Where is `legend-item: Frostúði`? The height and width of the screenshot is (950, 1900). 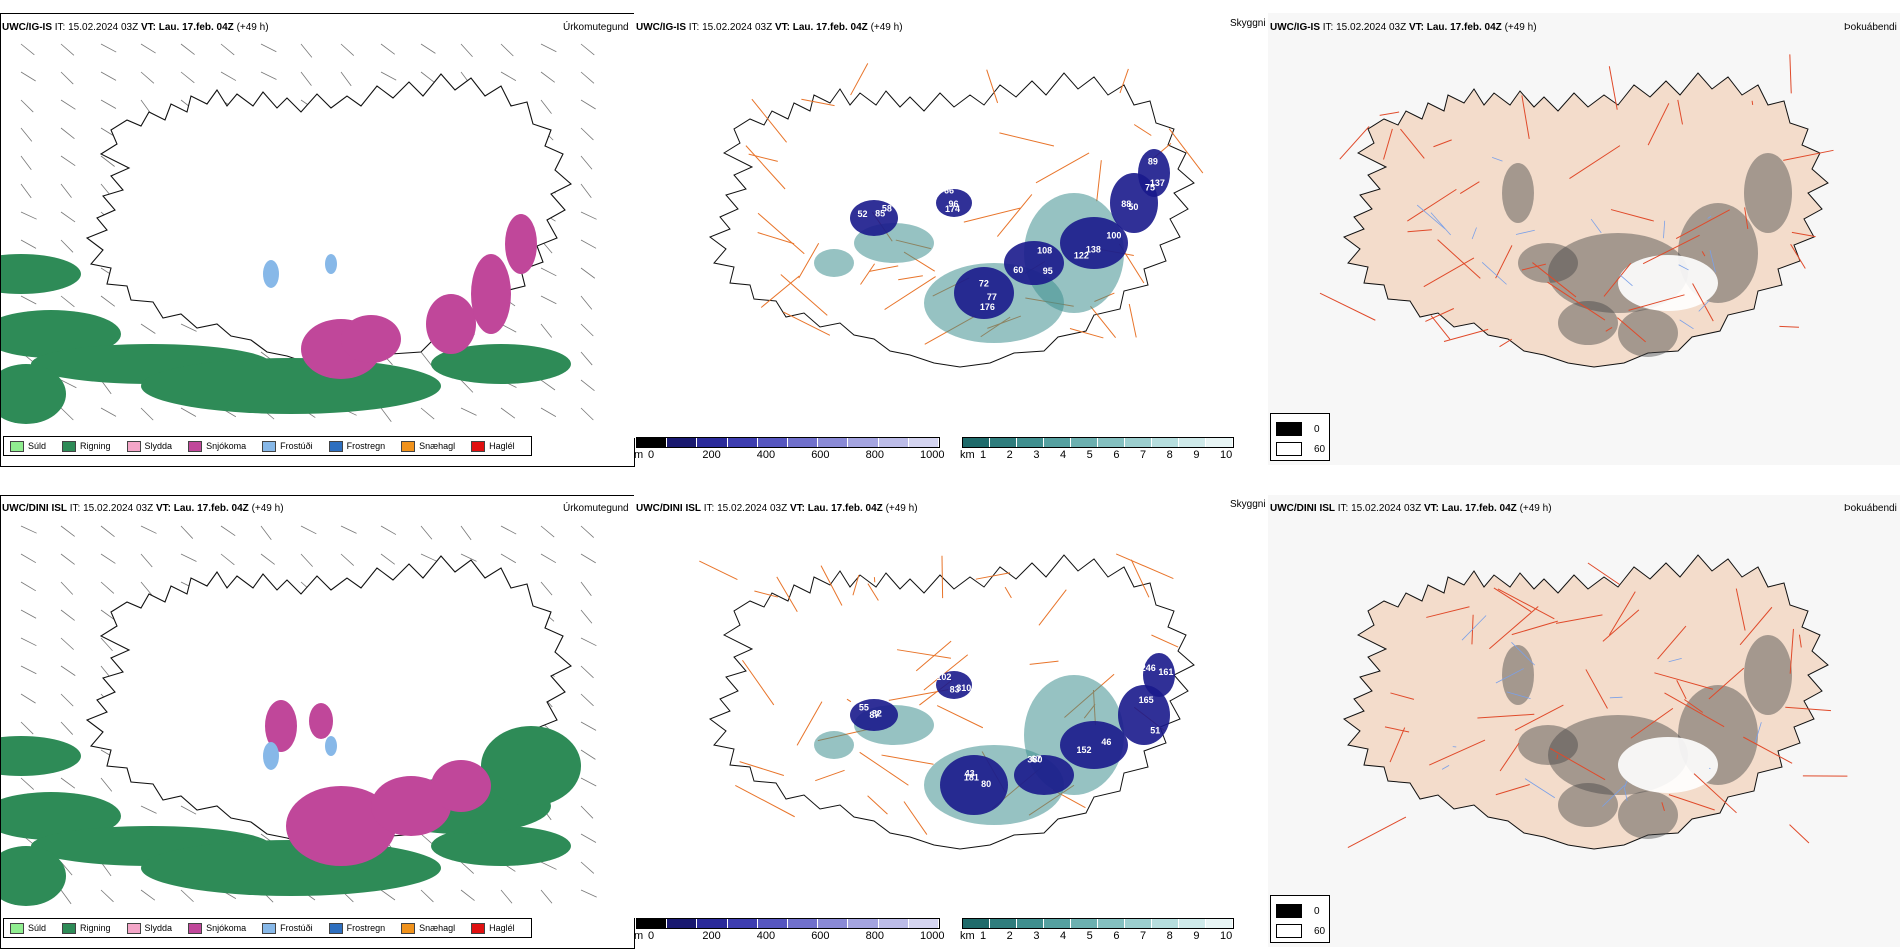
legend-item: Frostúði is located at coordinates (287, 928).